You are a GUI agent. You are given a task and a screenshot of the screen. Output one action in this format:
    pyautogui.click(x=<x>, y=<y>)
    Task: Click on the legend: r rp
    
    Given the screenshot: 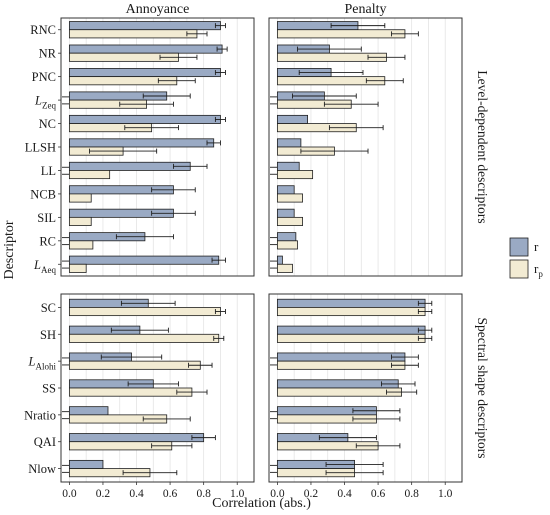 What is the action you would take?
    pyautogui.click(x=526, y=258)
    